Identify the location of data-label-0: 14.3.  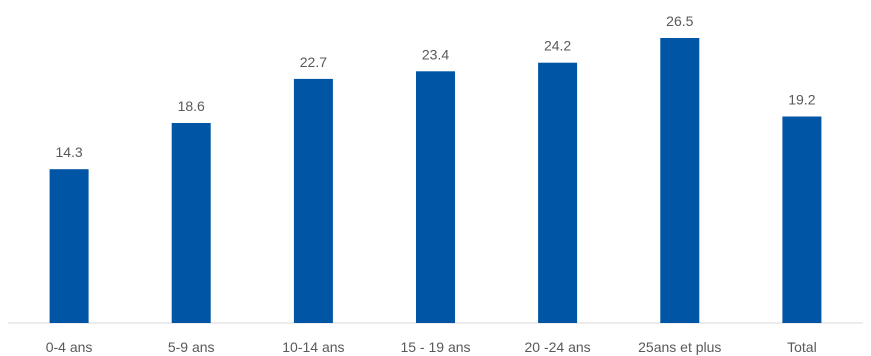
(68, 152).